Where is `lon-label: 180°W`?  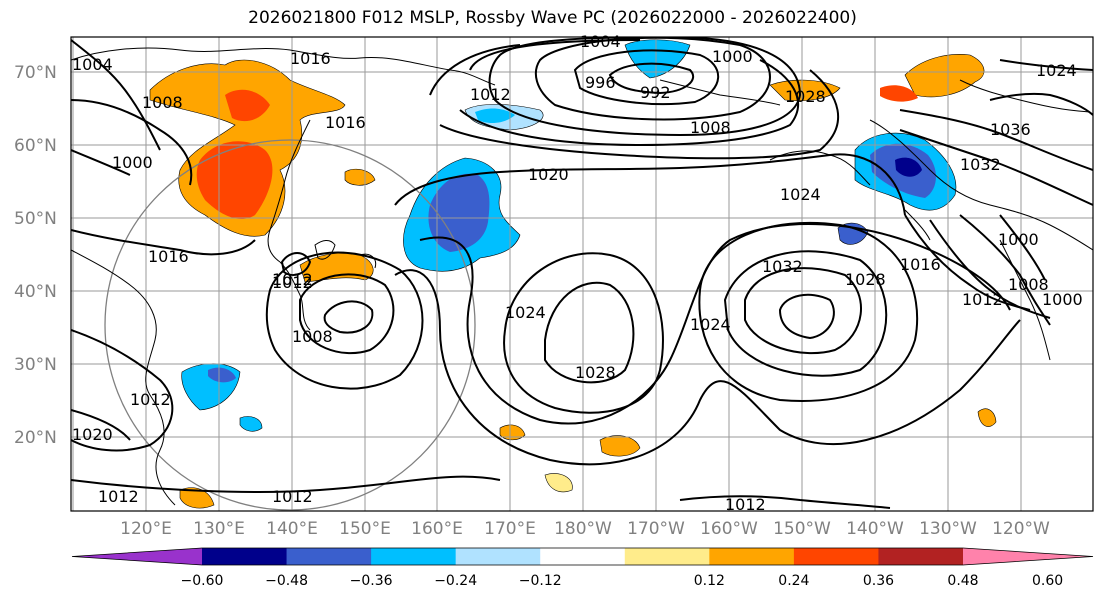
lon-label: 180°W is located at coordinates (583, 529).